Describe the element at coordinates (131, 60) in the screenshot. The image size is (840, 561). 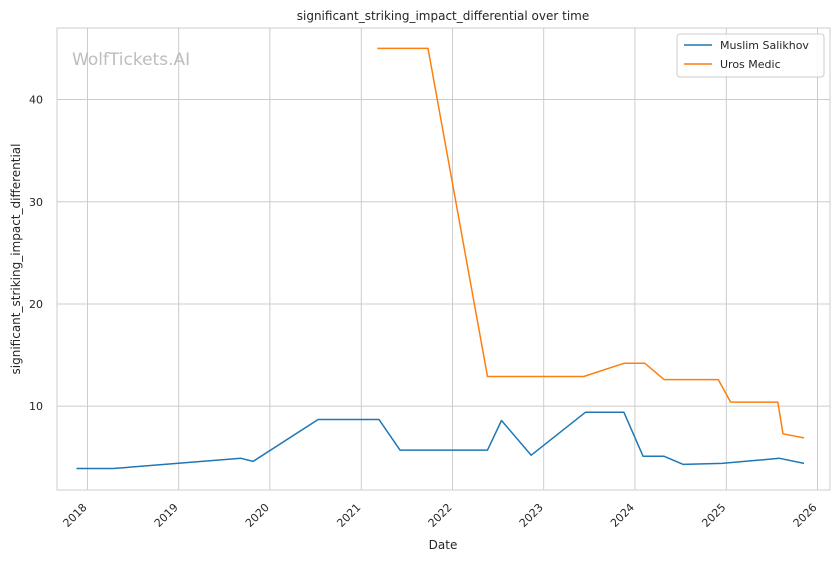
I see `watermark-text: WolfTickets.AI` at that location.